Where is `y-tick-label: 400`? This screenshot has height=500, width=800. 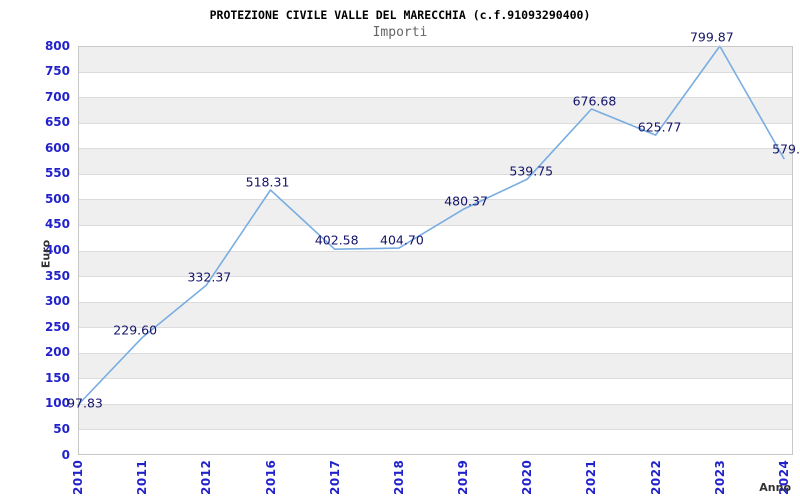
y-tick-label: 400 is located at coordinates (57, 250).